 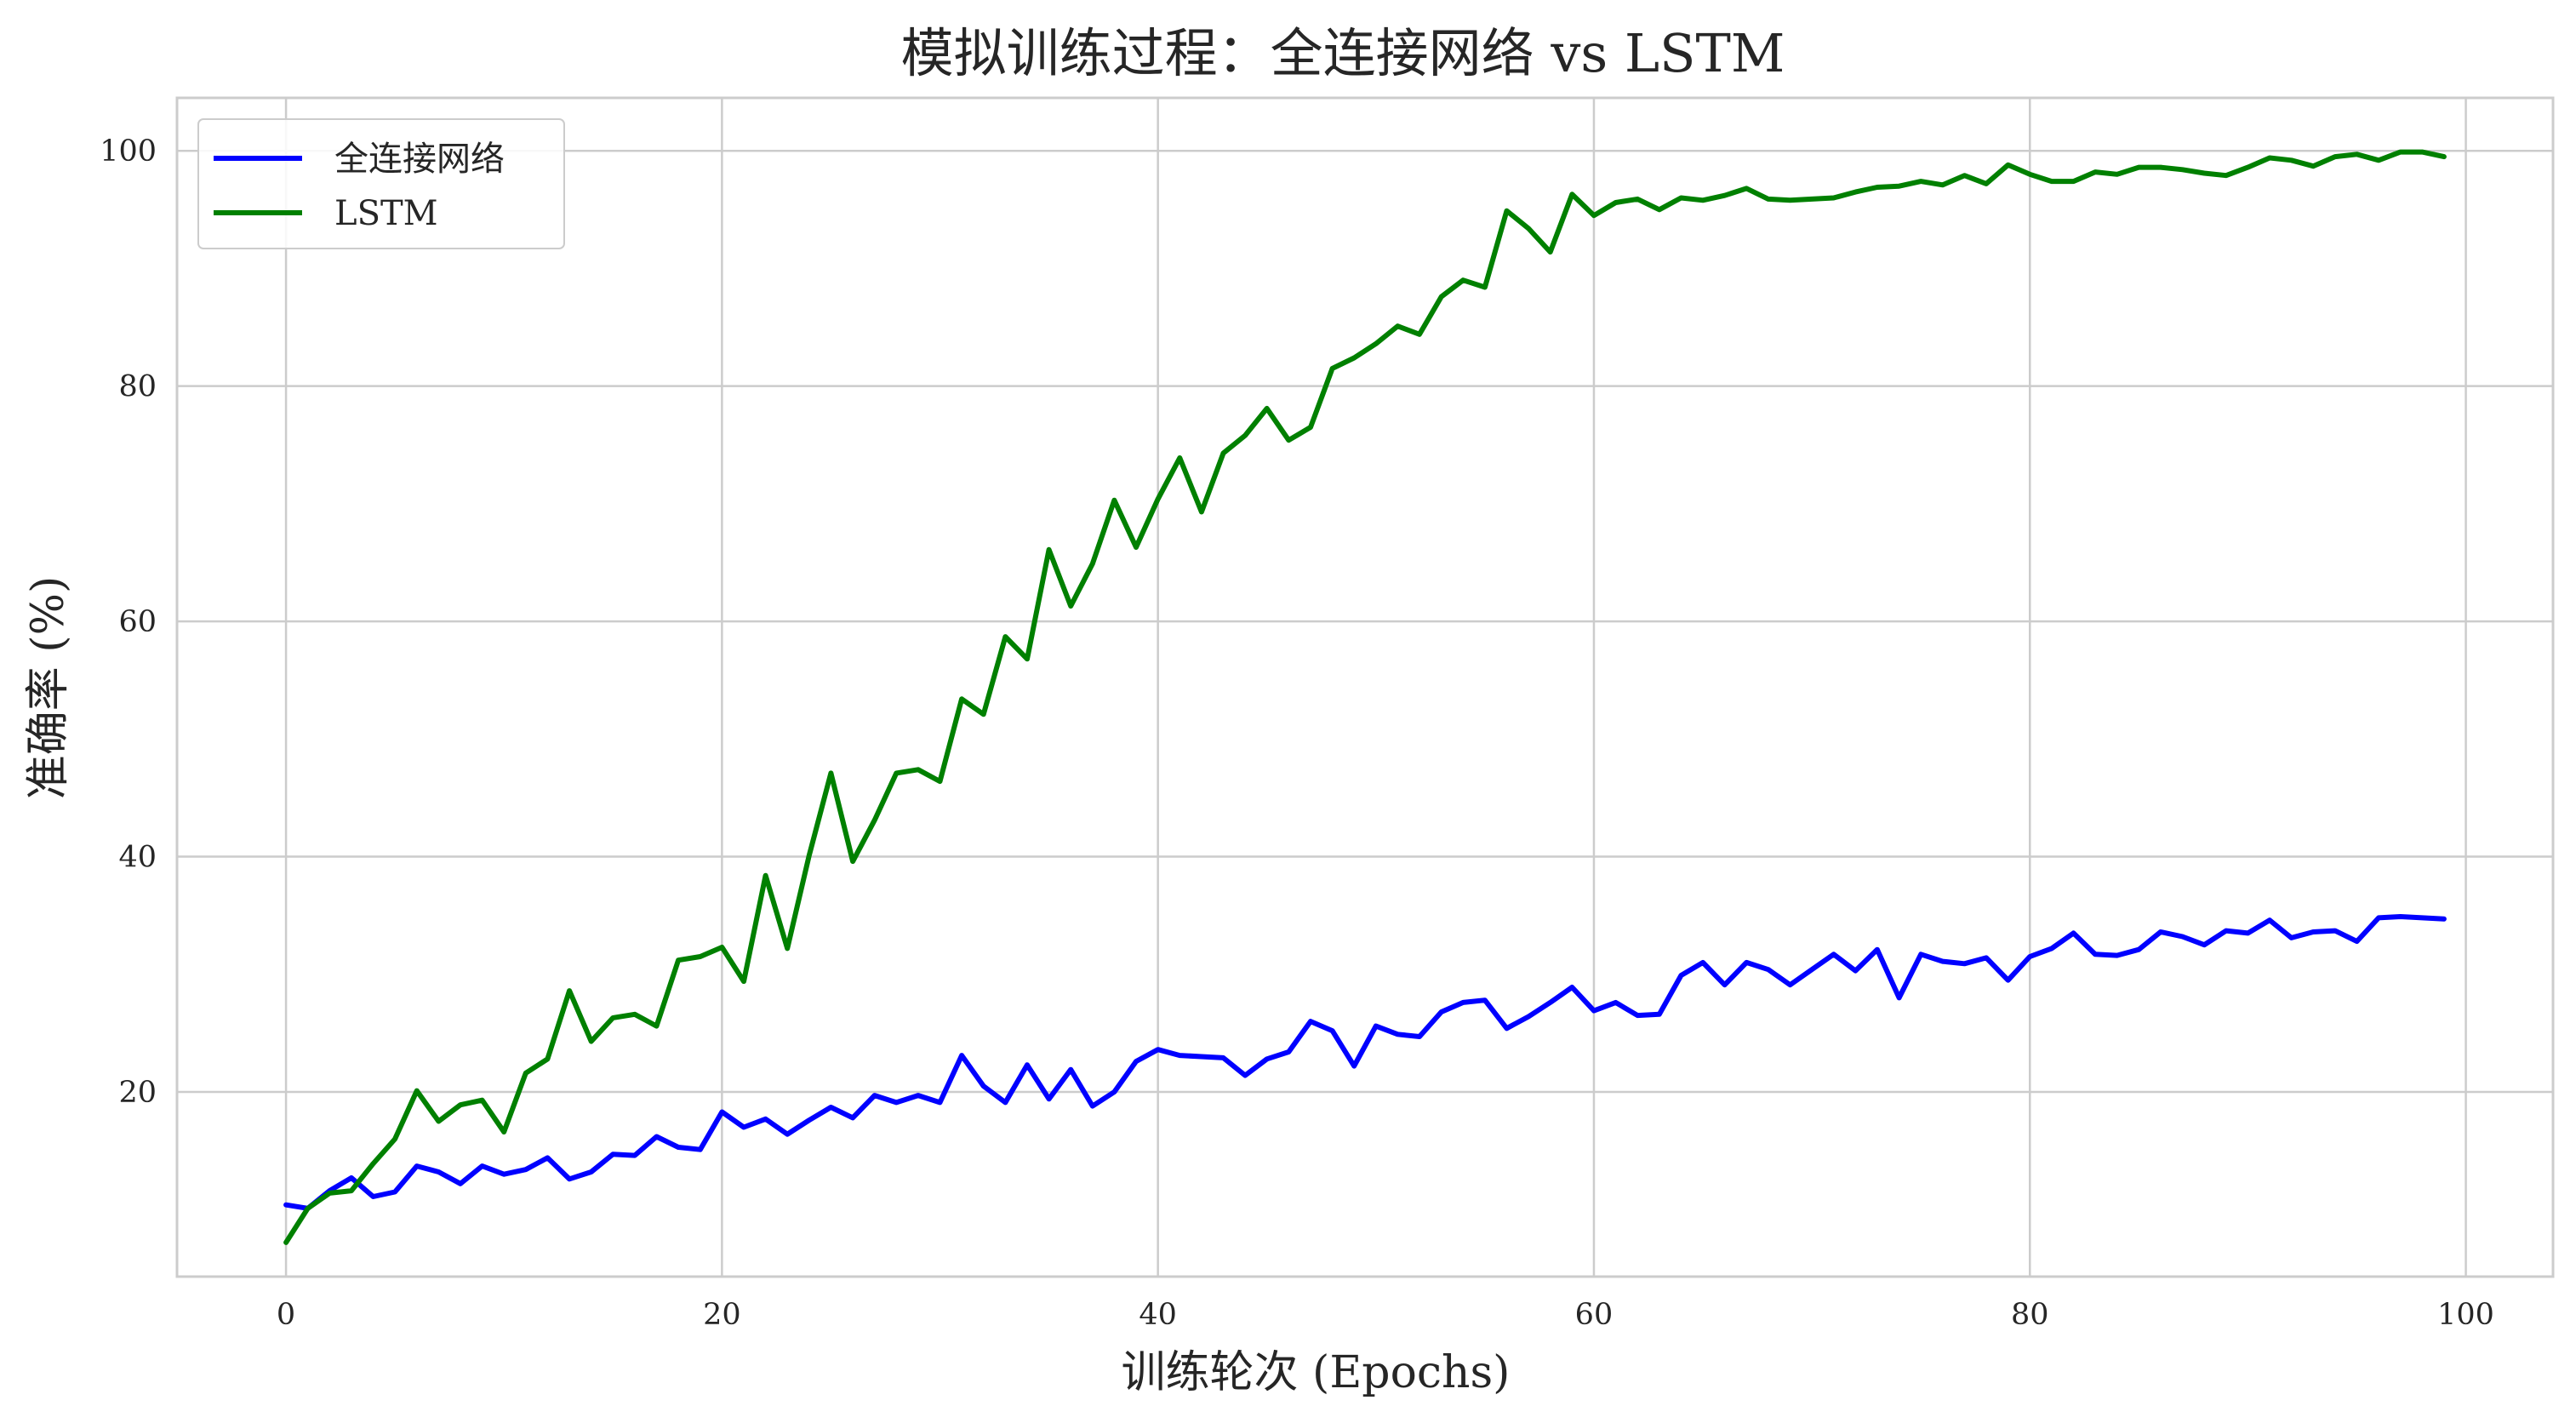 What do you see at coordinates (1594, 1315) in the screenshot?
I see `x-tick-label: 60` at bounding box center [1594, 1315].